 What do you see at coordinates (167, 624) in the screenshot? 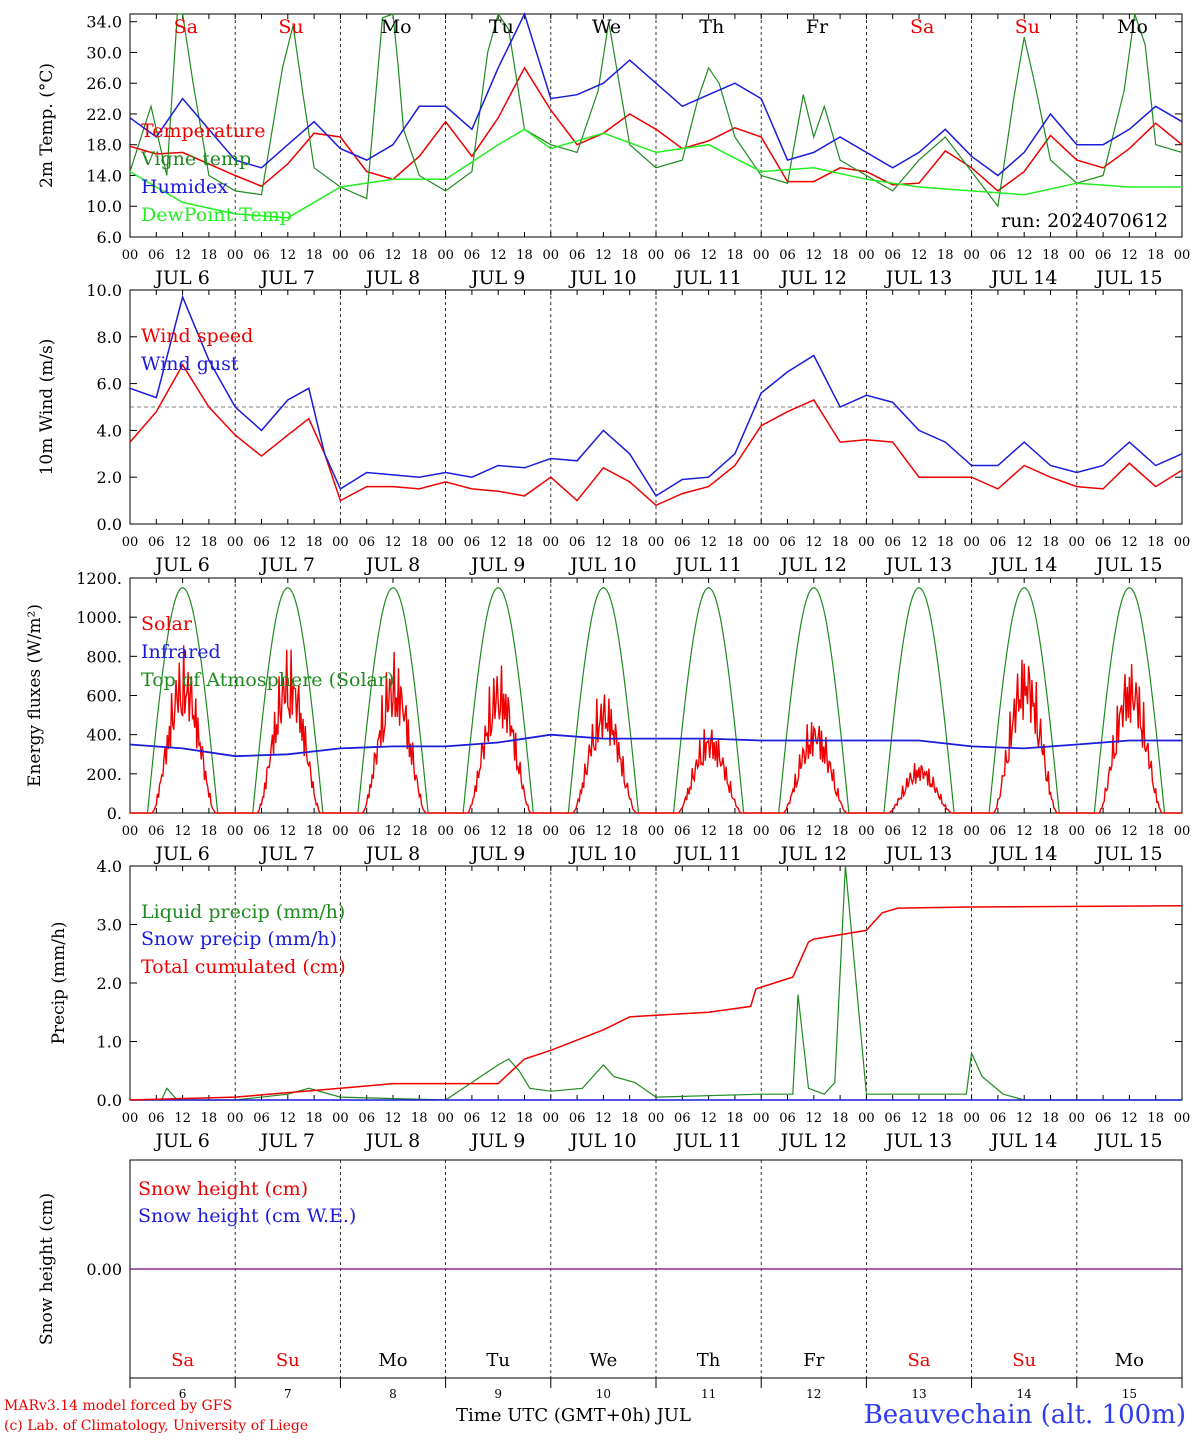
I see `legend-entry: Solar` at bounding box center [167, 624].